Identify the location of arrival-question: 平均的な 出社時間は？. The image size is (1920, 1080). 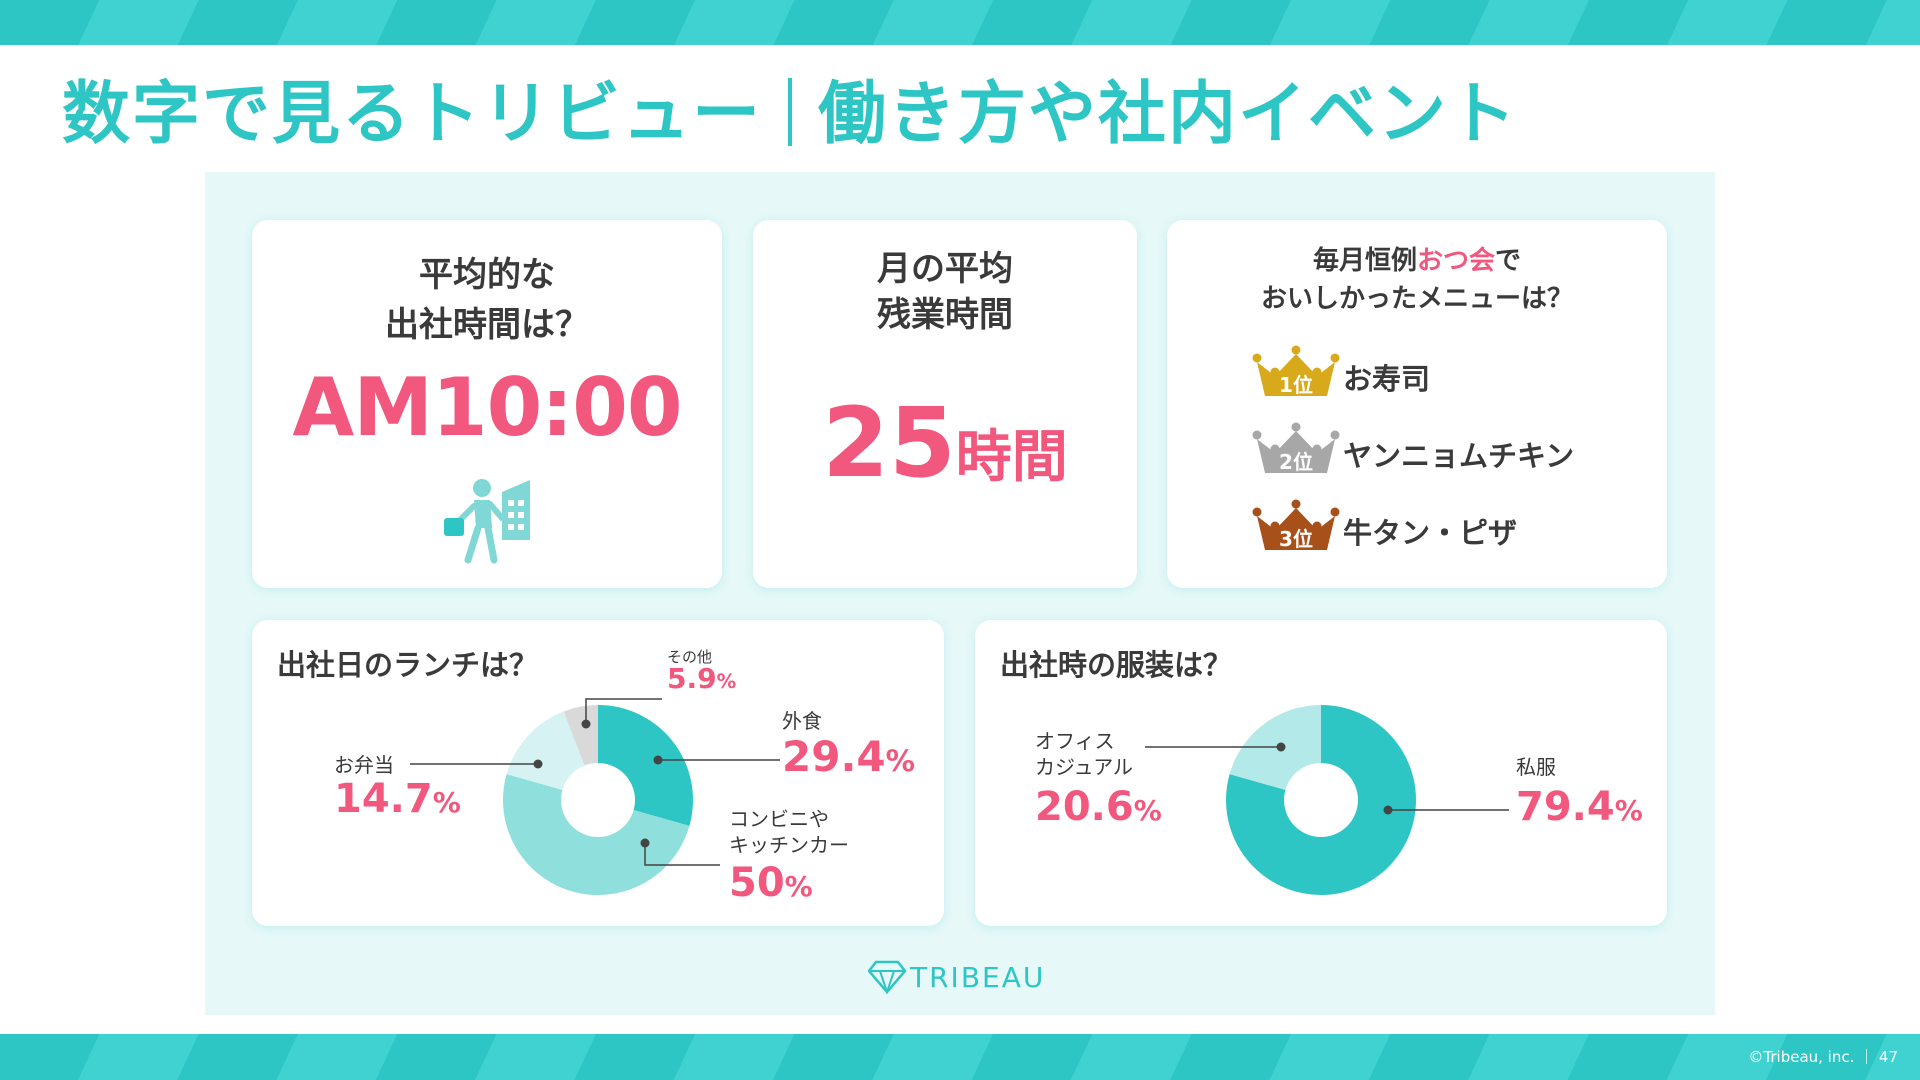
(487, 300).